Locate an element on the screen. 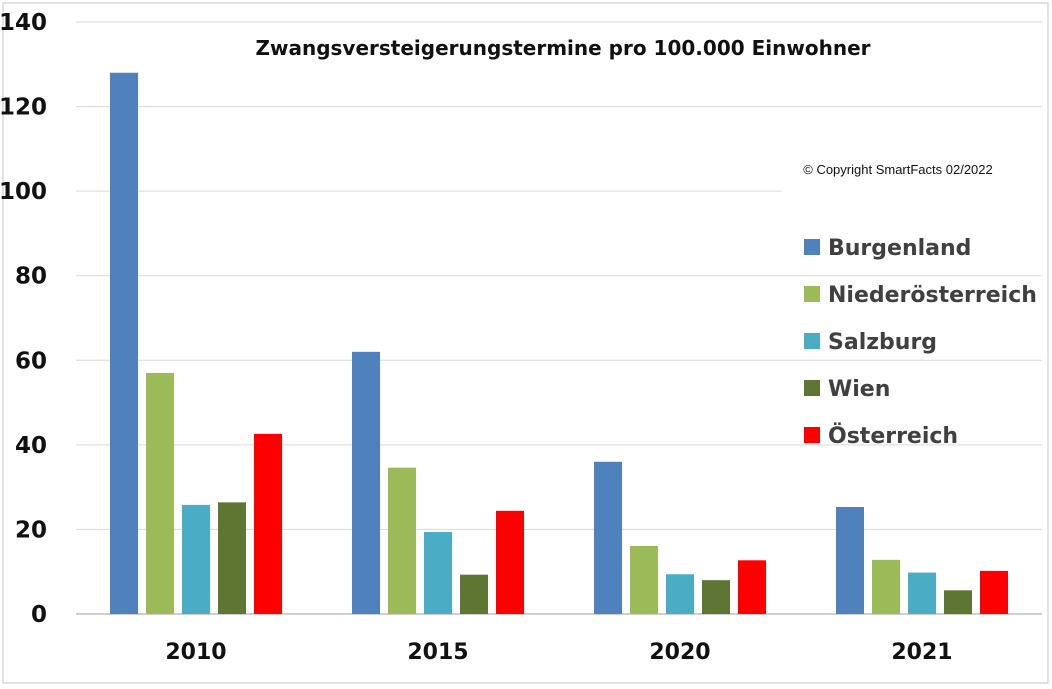 This screenshot has height=689, width=1052. x-tick-label: 2020 is located at coordinates (679, 652).